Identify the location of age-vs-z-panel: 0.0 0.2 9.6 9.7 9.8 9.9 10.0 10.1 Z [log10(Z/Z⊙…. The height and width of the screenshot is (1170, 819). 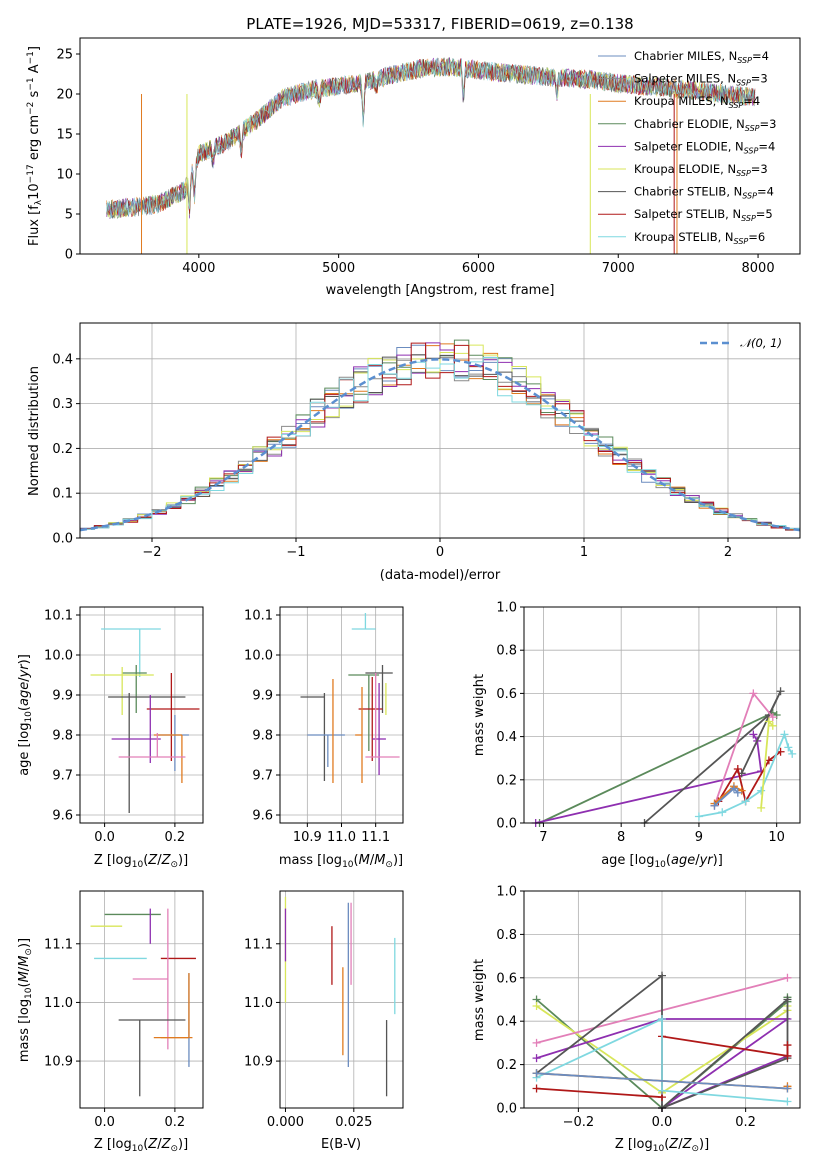
(110, 738).